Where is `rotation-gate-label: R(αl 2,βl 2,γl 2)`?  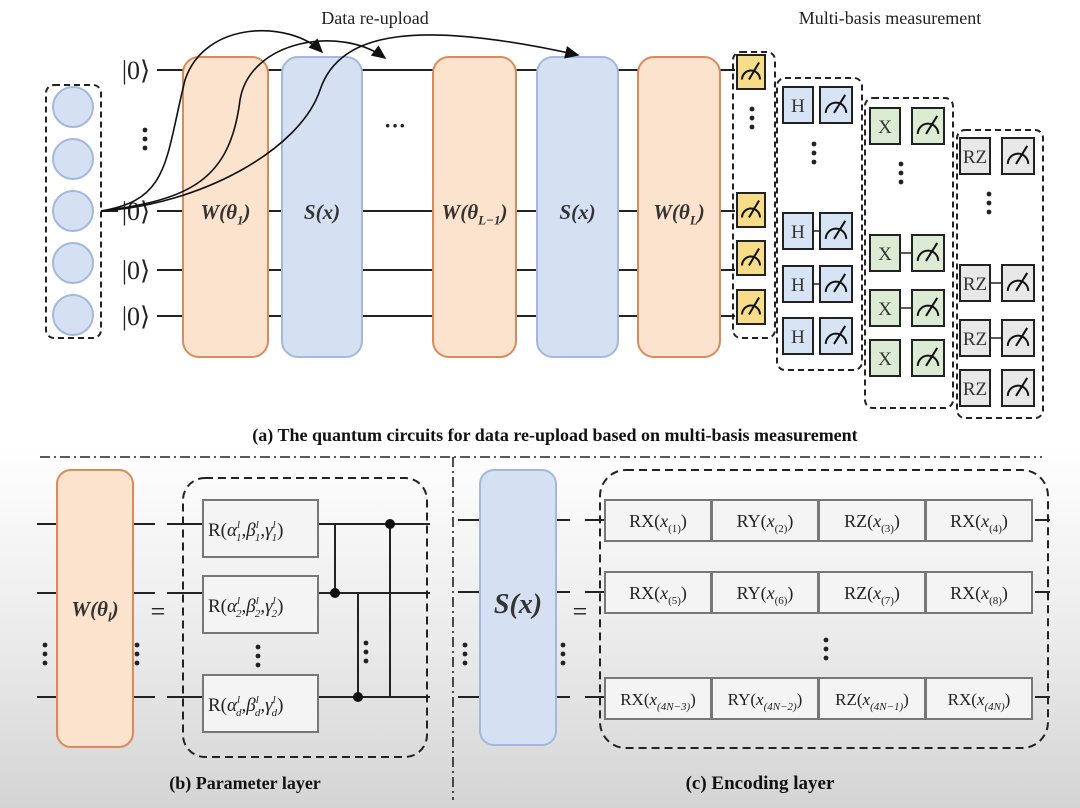 rotation-gate-label: R(αl 2,βl 2,γl 2) is located at coordinates (245, 607).